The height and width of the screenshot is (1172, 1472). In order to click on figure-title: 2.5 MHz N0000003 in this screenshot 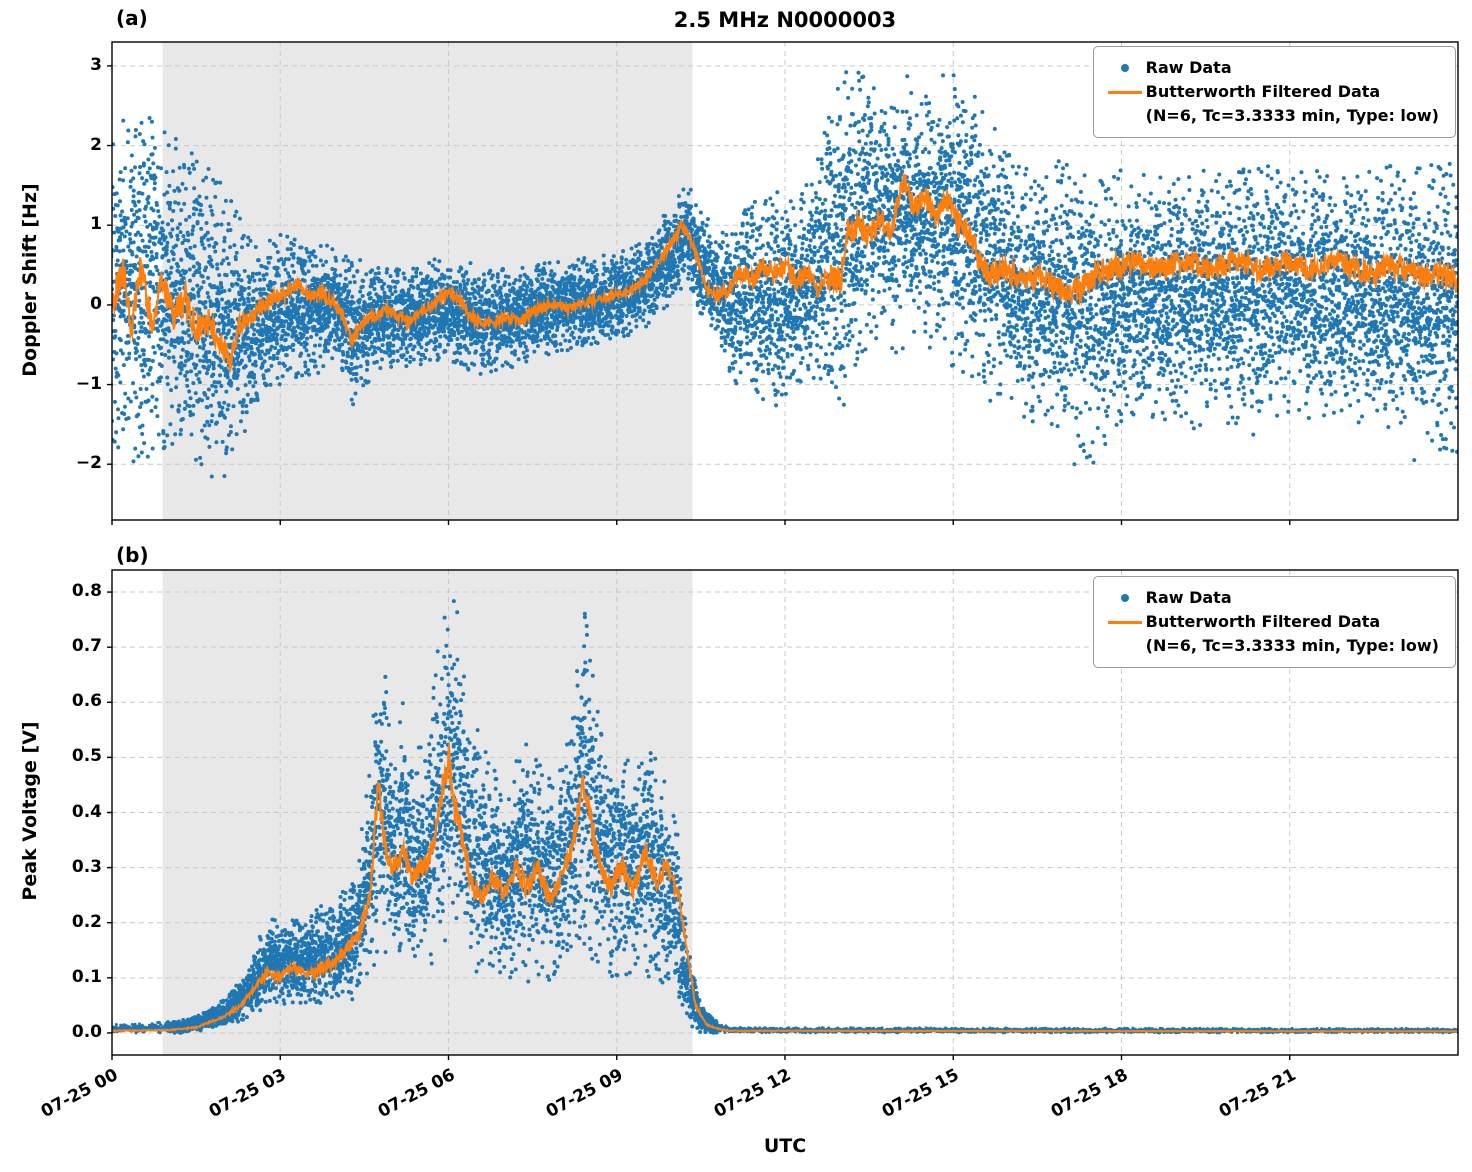, I will do `click(785, 20)`.